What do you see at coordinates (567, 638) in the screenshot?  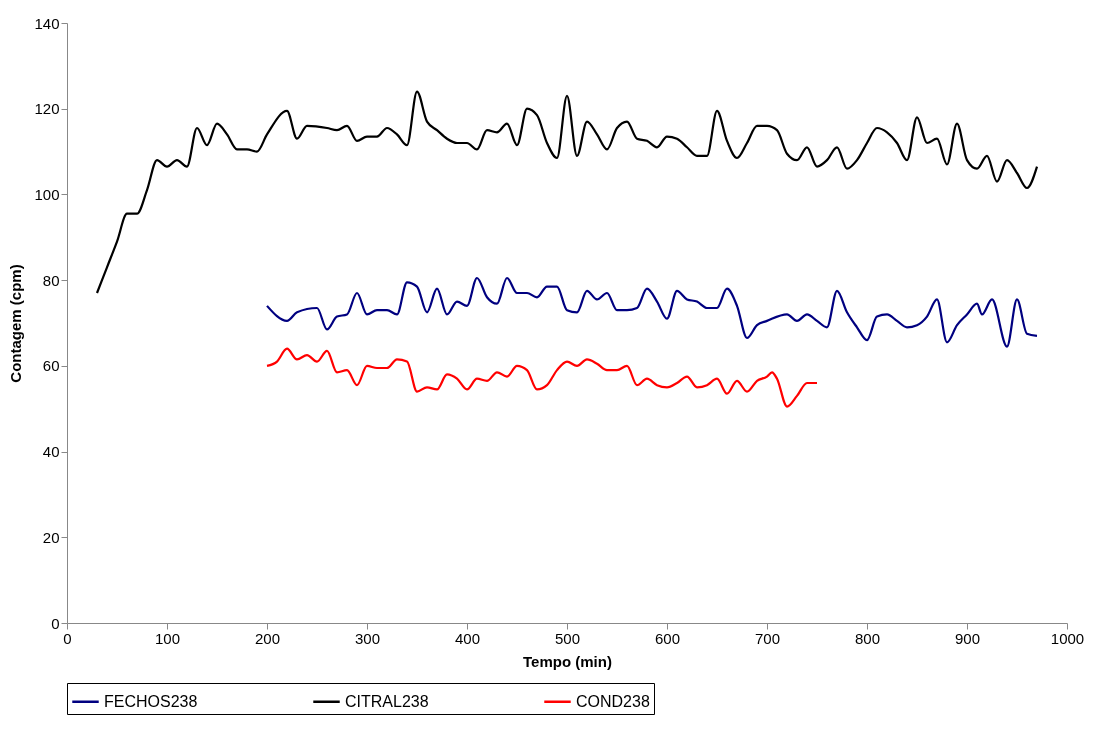 I see `x-tick-label: 500` at bounding box center [567, 638].